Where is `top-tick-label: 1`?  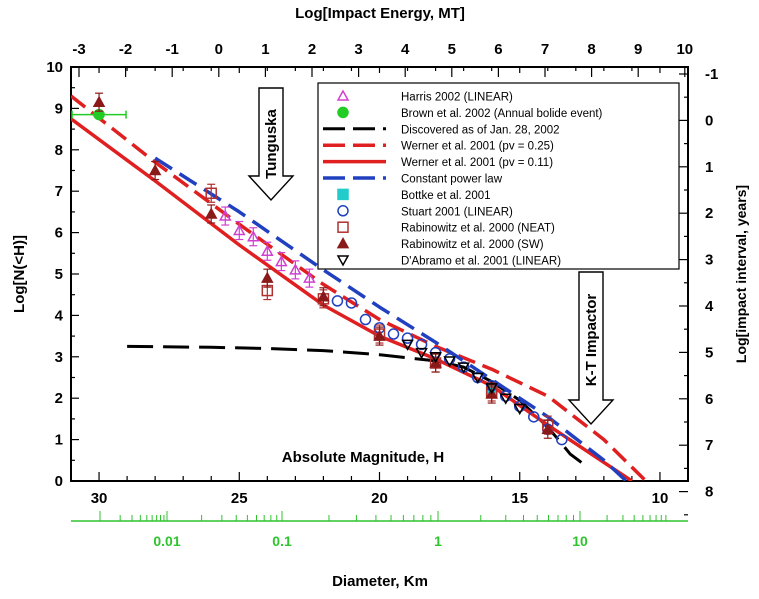 top-tick-label: 1 is located at coordinates (265, 49).